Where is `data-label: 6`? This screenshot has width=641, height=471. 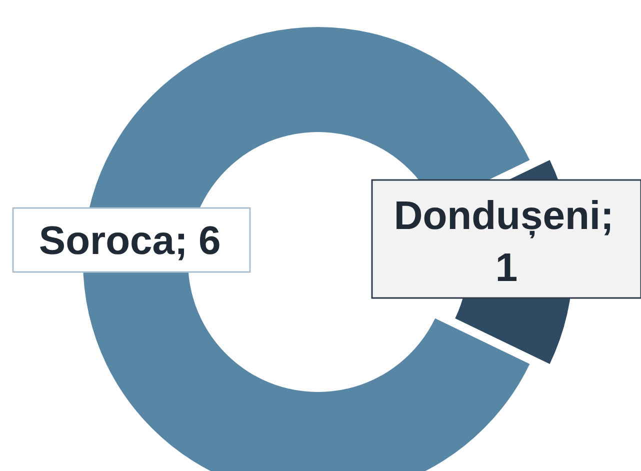
data-label: 6 is located at coordinates (209, 241).